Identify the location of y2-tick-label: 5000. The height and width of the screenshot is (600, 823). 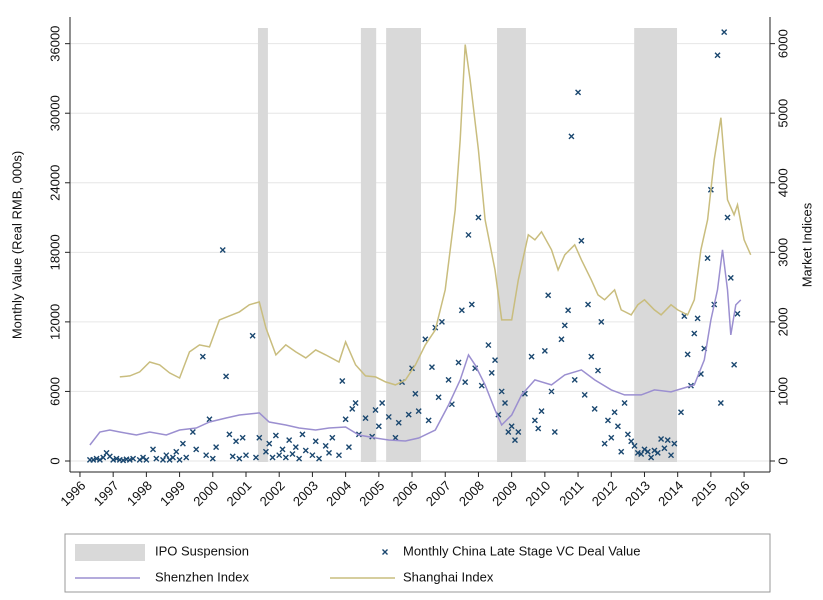
(782, 113).